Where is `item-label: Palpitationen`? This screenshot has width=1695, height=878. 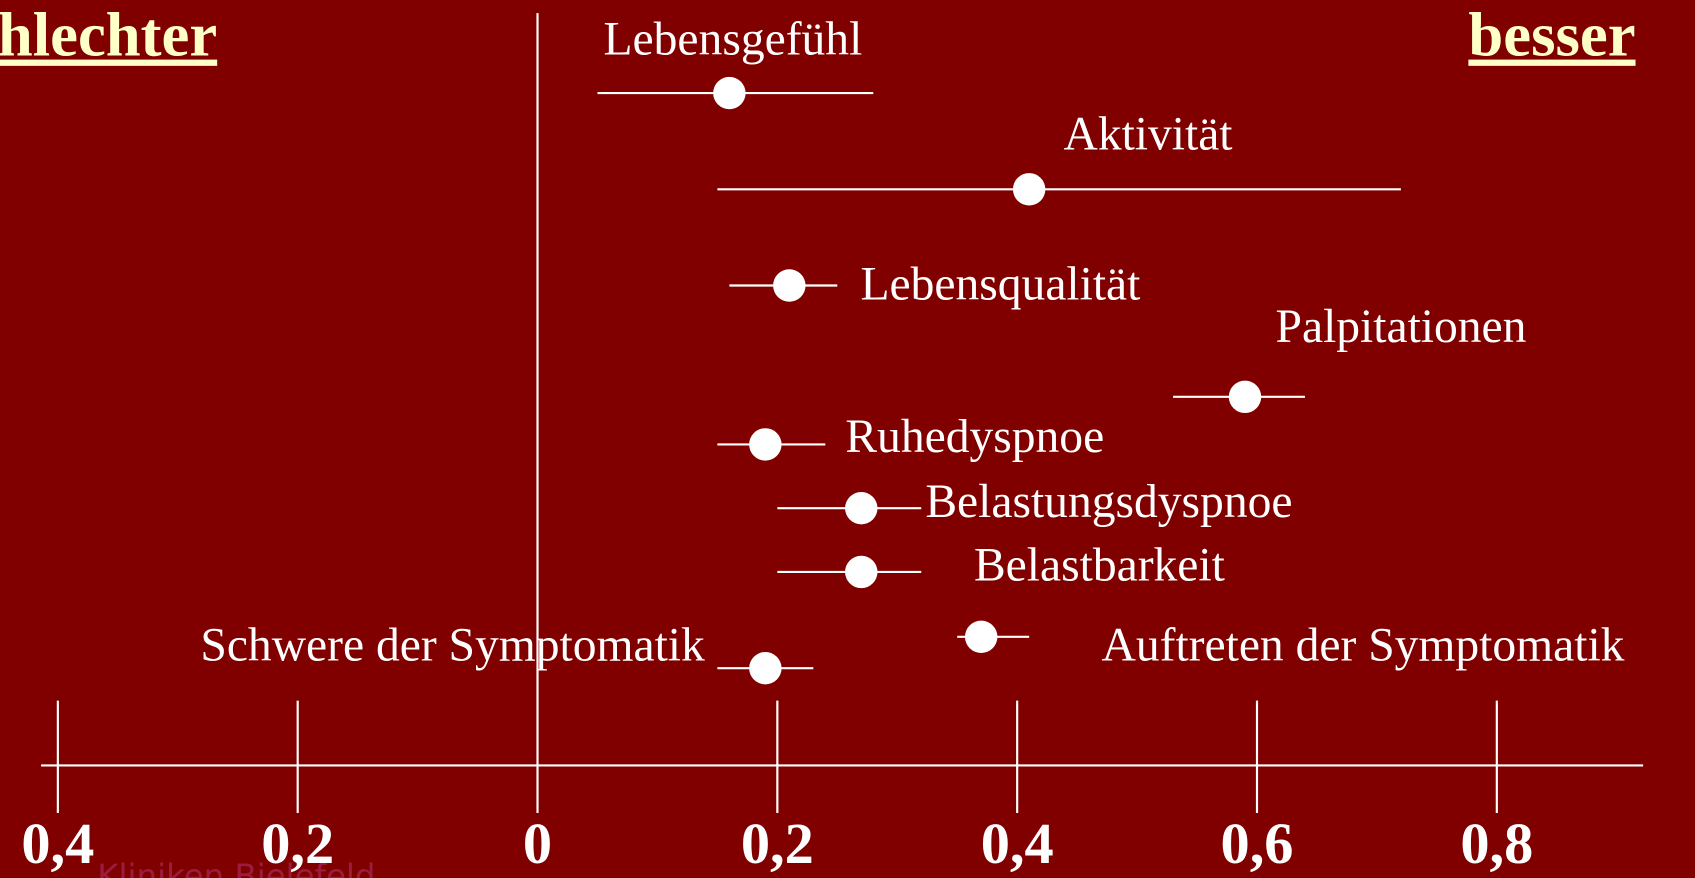
item-label: Palpitationen is located at coordinates (1401, 327).